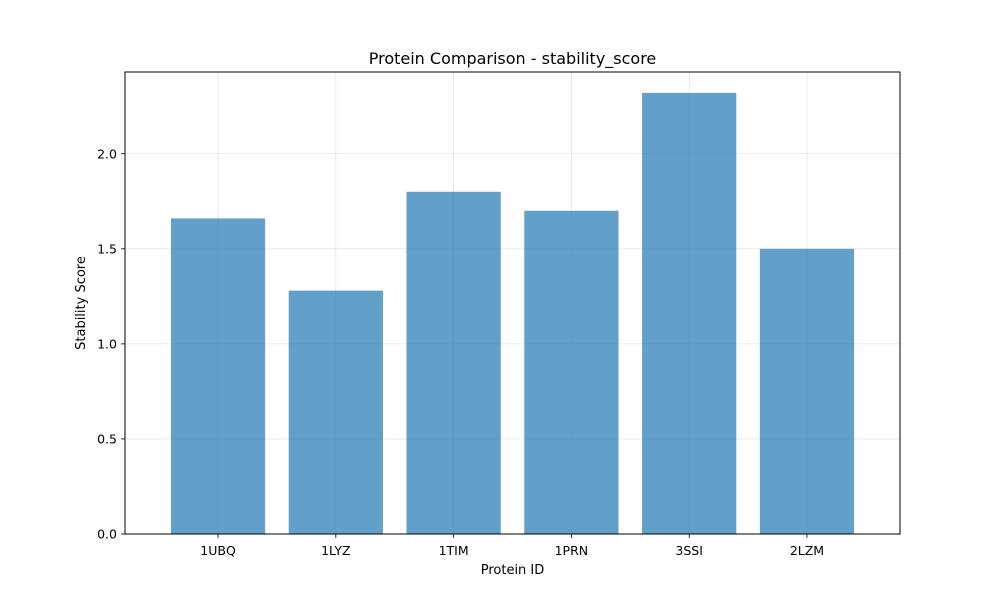  I want to click on x-axis-ticks: 1UBQ 1LYZ 1TIM 1PRN 3SSI 2LZM, so click(512, 546).